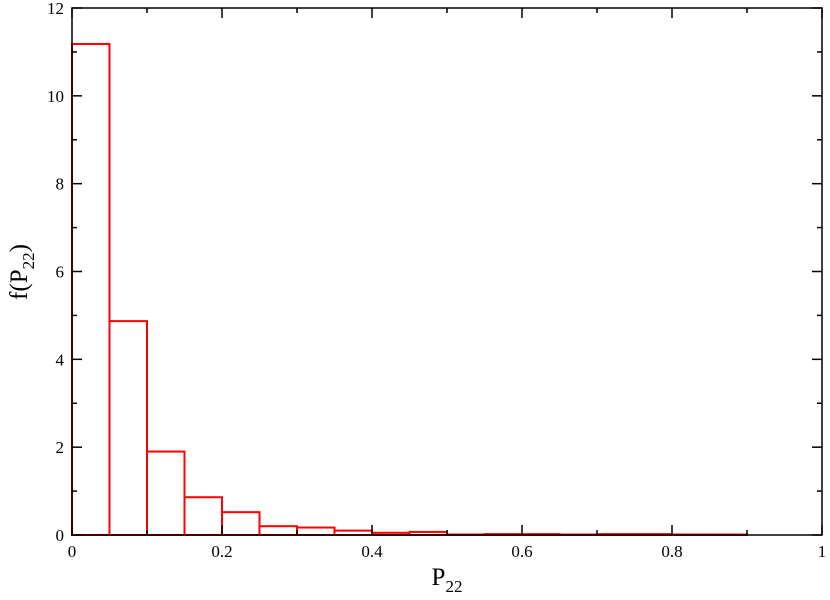 This screenshot has height=600, width=830. What do you see at coordinates (55, 96) in the screenshot?
I see `y-tick-label: 10` at bounding box center [55, 96].